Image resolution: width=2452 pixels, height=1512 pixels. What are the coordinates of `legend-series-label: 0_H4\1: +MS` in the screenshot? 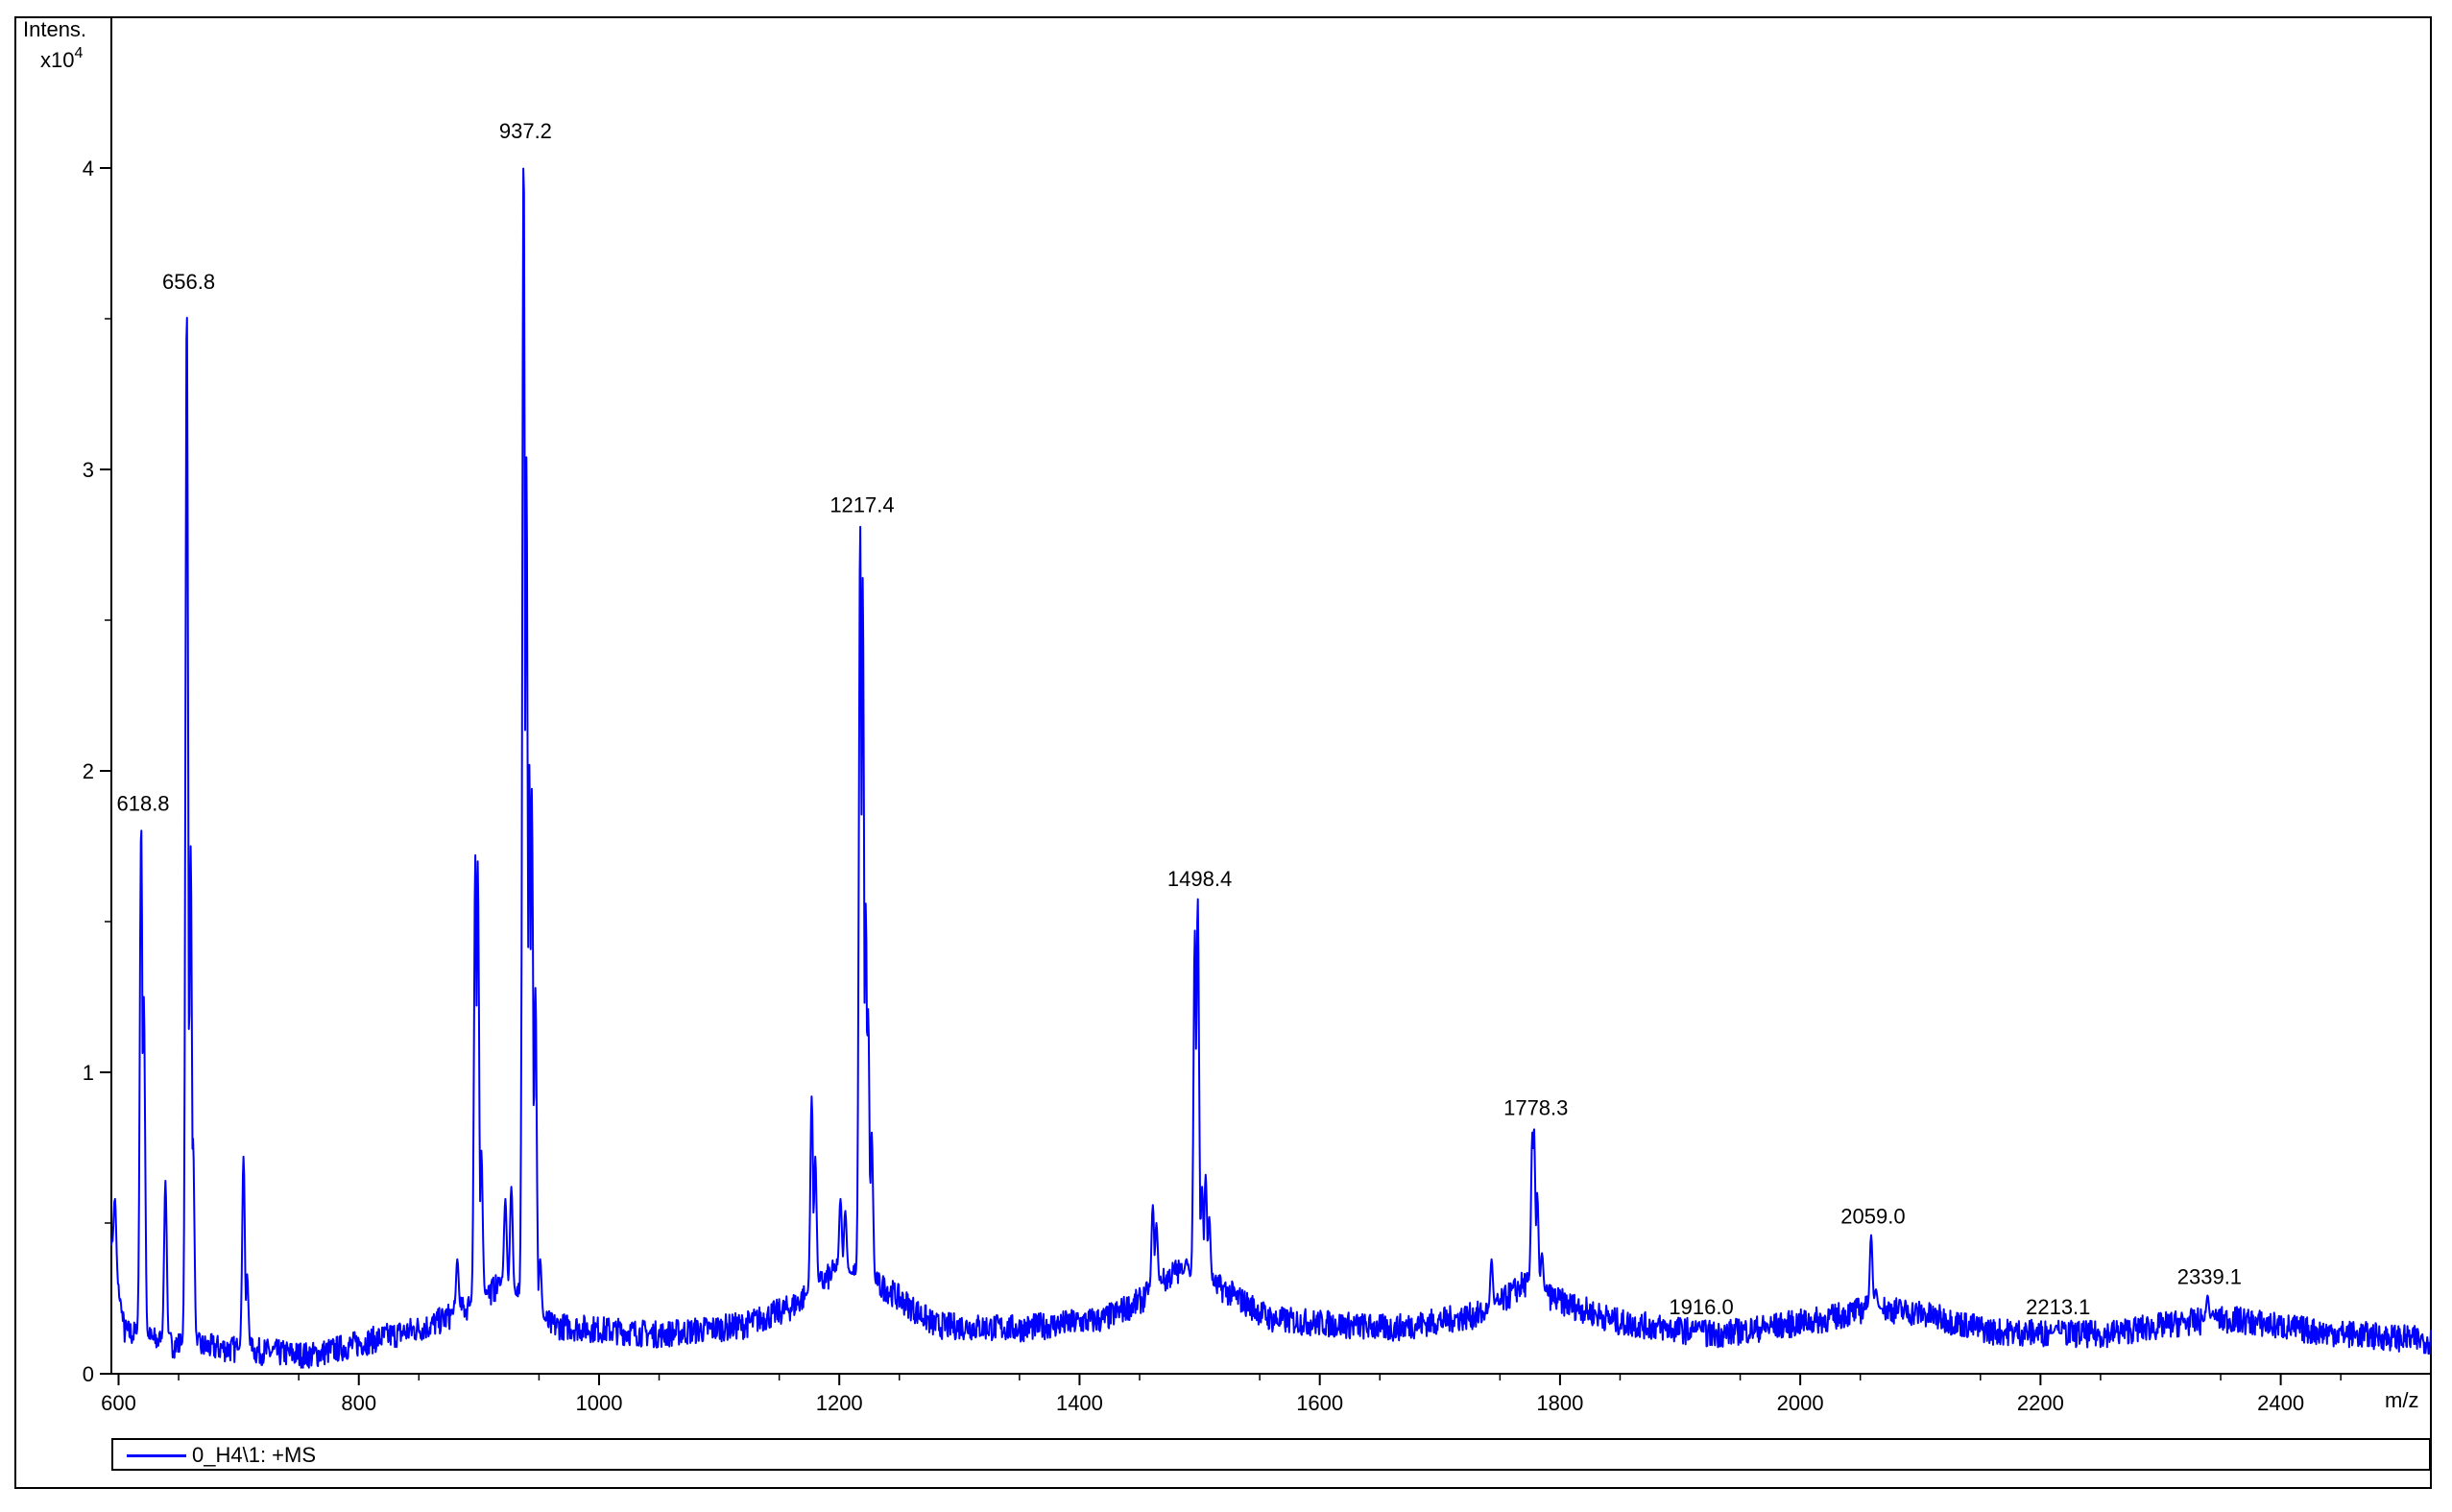 It's located at (254, 1455).